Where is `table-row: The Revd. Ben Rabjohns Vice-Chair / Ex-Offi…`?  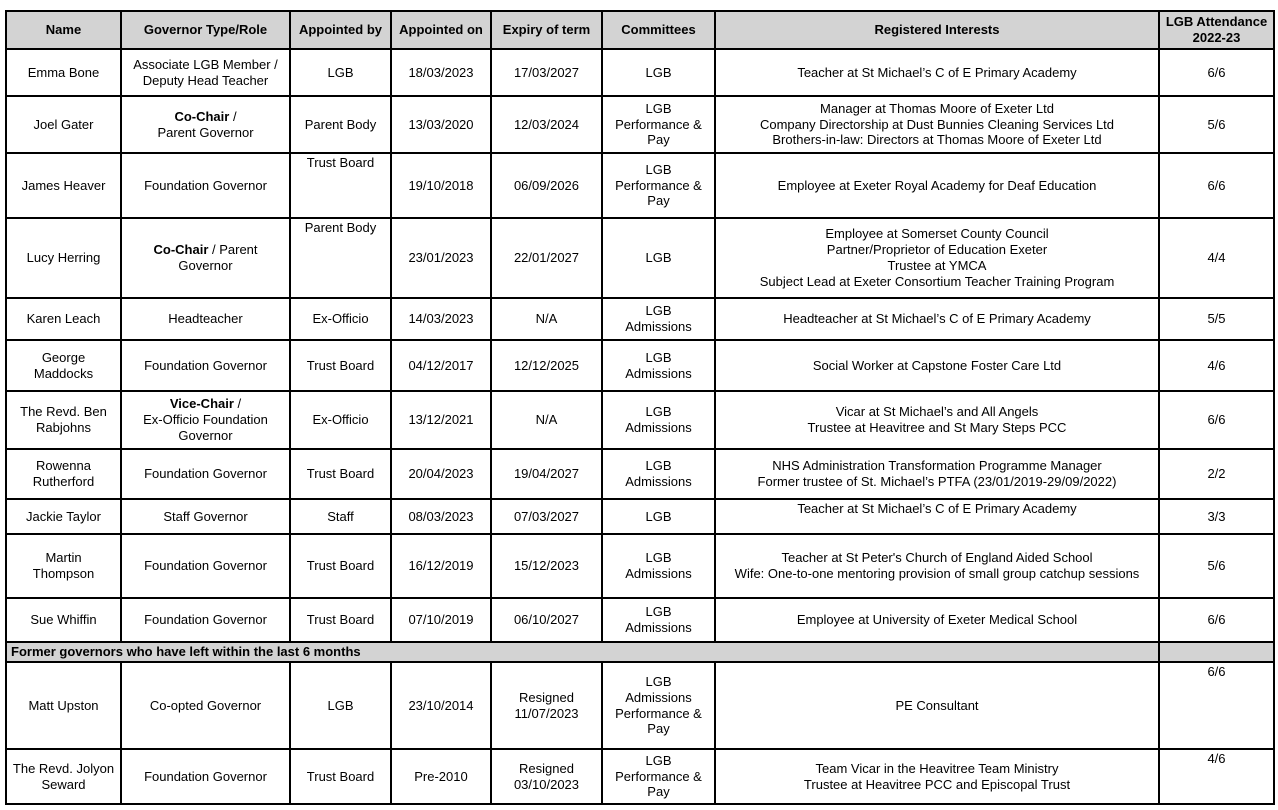
table-row: The Revd. Ben Rabjohns Vice-Chair / Ex-Offi… is located at coordinates (640, 420).